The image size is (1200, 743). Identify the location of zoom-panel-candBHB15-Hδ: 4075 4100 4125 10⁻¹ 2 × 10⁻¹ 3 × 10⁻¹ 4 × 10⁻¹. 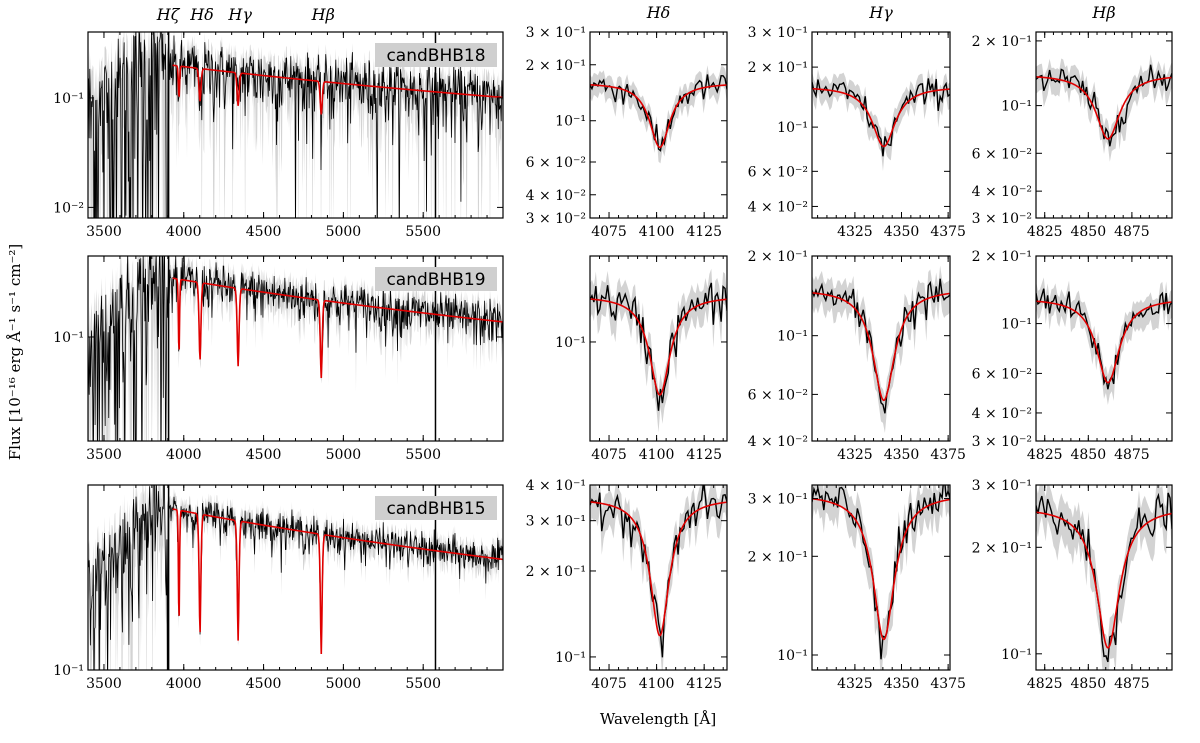
(627, 585).